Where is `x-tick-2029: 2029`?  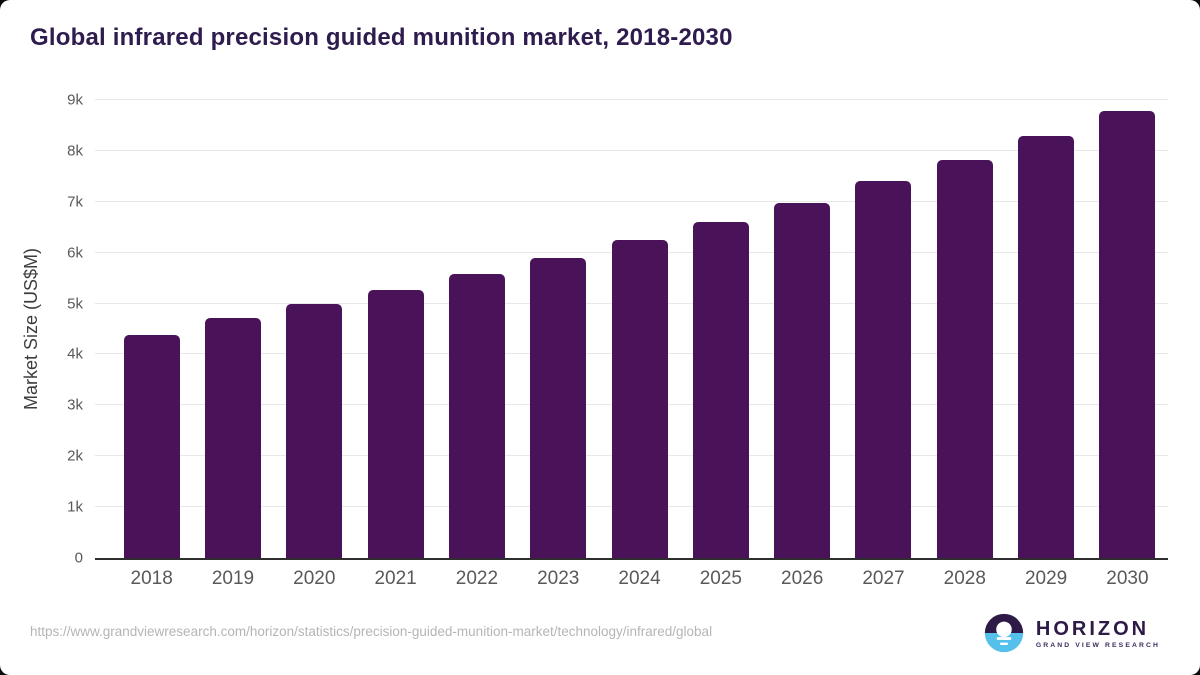
x-tick-2029: 2029 is located at coordinates (1046, 578).